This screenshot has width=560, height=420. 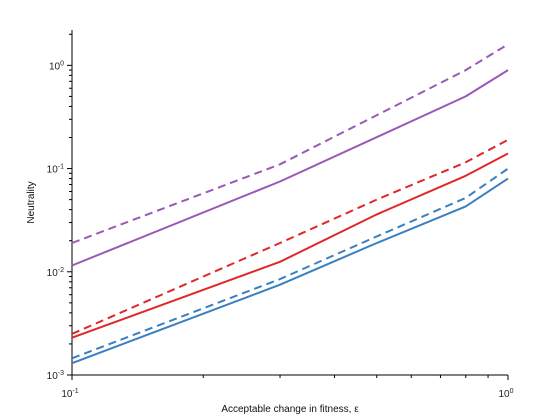 I want to click on y-tick-label: 10⁰, so click(x=56, y=66).